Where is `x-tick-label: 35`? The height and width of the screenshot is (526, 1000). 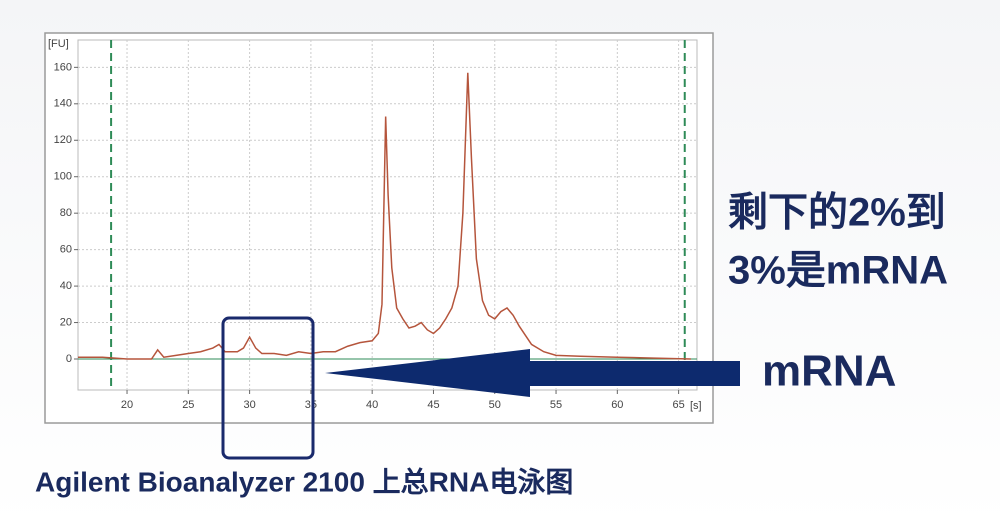
x-tick-label: 35 is located at coordinates (311, 405).